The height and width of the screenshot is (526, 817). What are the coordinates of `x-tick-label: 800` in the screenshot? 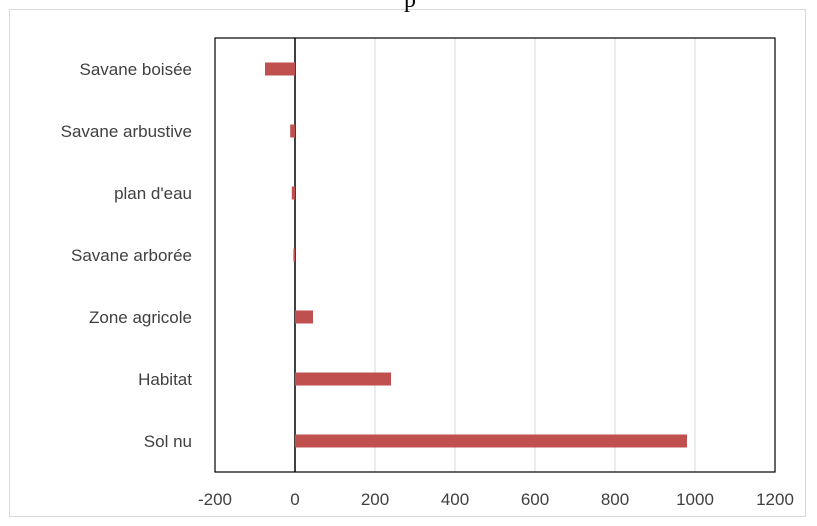 It's located at (615, 499).